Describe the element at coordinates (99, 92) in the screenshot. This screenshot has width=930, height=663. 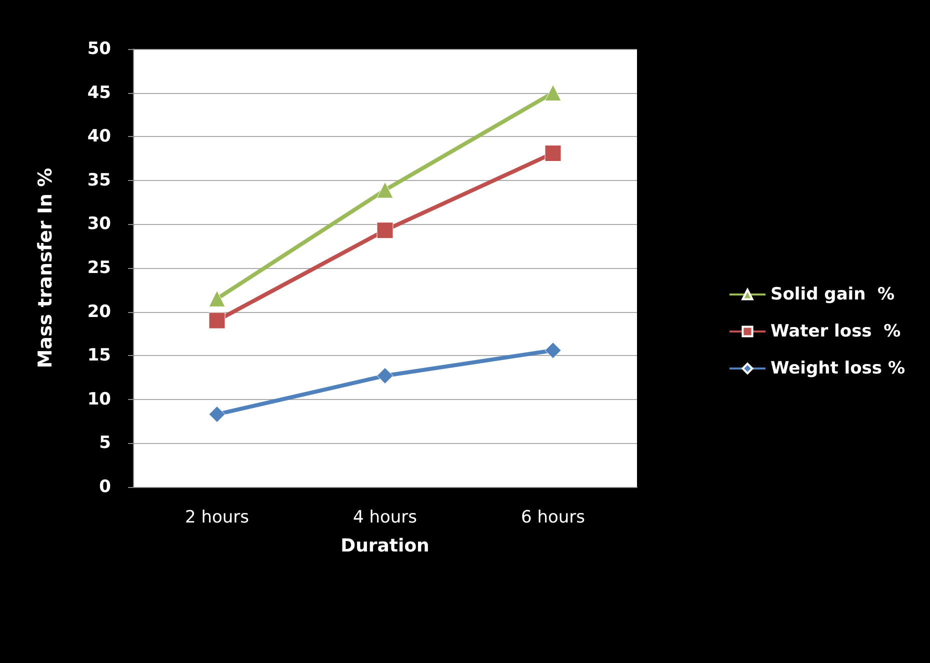
I see `y-tick-label: 45` at that location.